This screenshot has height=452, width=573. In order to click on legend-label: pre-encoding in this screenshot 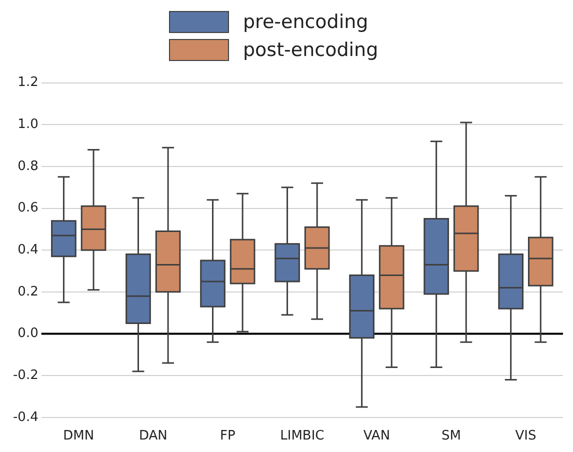, I will do `click(305, 22)`.